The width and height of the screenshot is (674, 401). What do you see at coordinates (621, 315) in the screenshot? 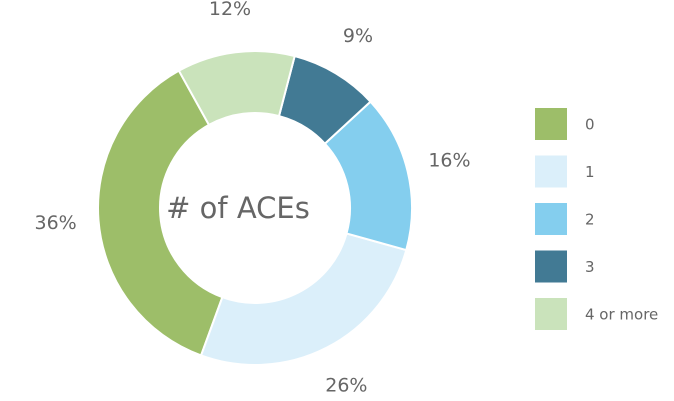
I see `legend-label: 4 or more` at bounding box center [621, 315].